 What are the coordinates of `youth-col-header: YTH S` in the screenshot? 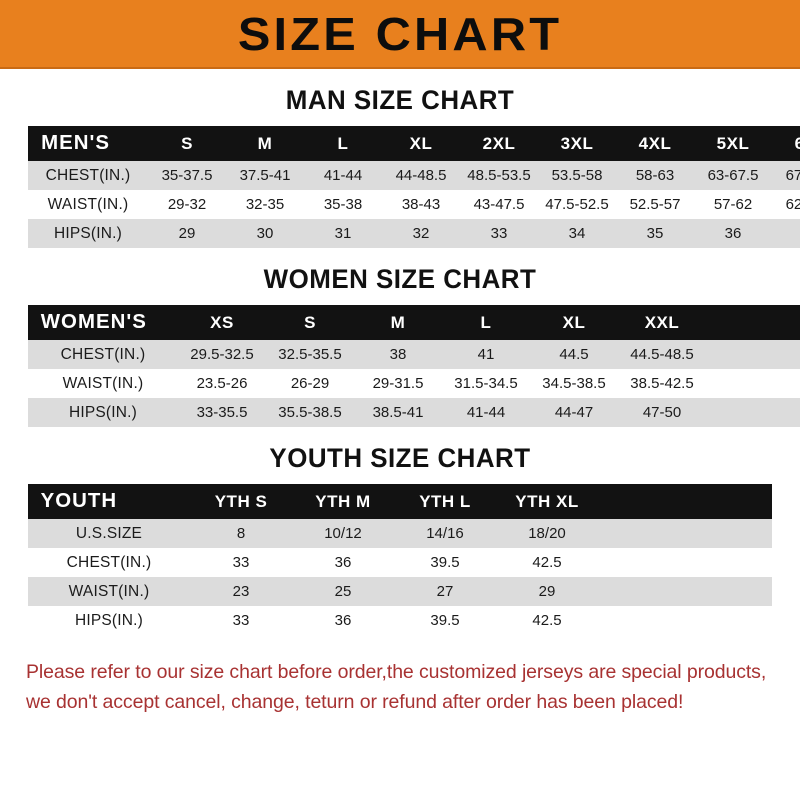 It's located at (241, 501).